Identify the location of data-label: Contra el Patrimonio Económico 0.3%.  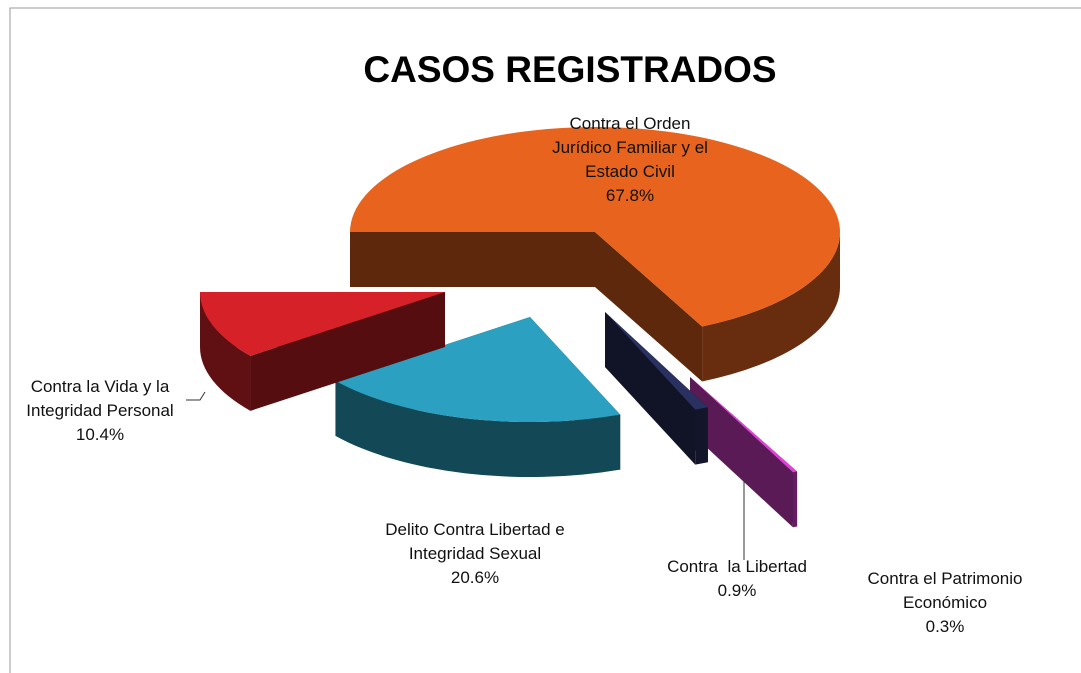
(945, 603).